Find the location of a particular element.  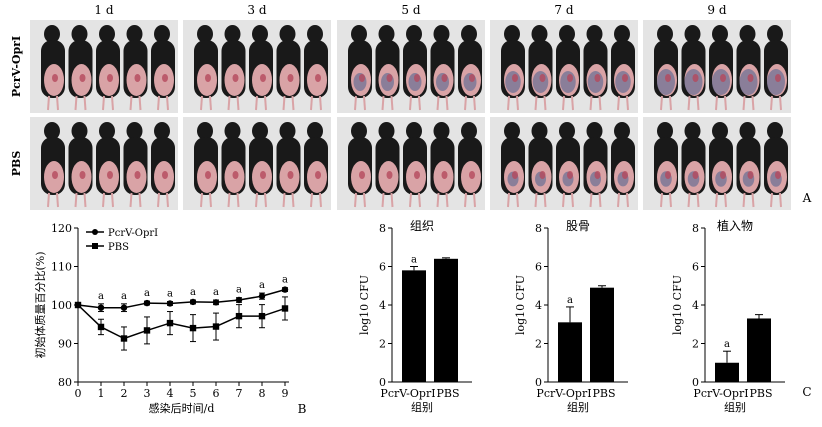

y-tick-label: 0 is located at coordinates (695, 382).